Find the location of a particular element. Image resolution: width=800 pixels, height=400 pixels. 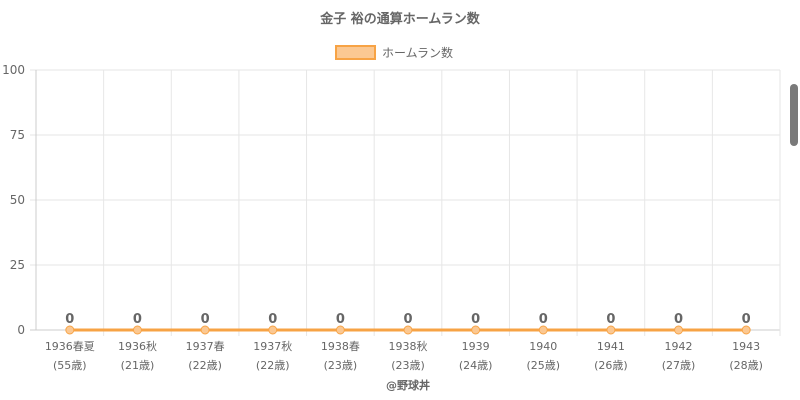

series-ホームラン数 is located at coordinates (408, 330).